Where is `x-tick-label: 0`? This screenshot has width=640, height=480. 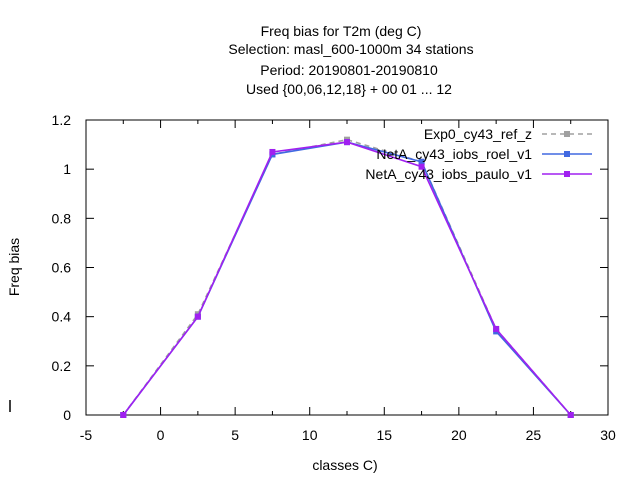 x-tick-label: 0 is located at coordinates (161, 435).